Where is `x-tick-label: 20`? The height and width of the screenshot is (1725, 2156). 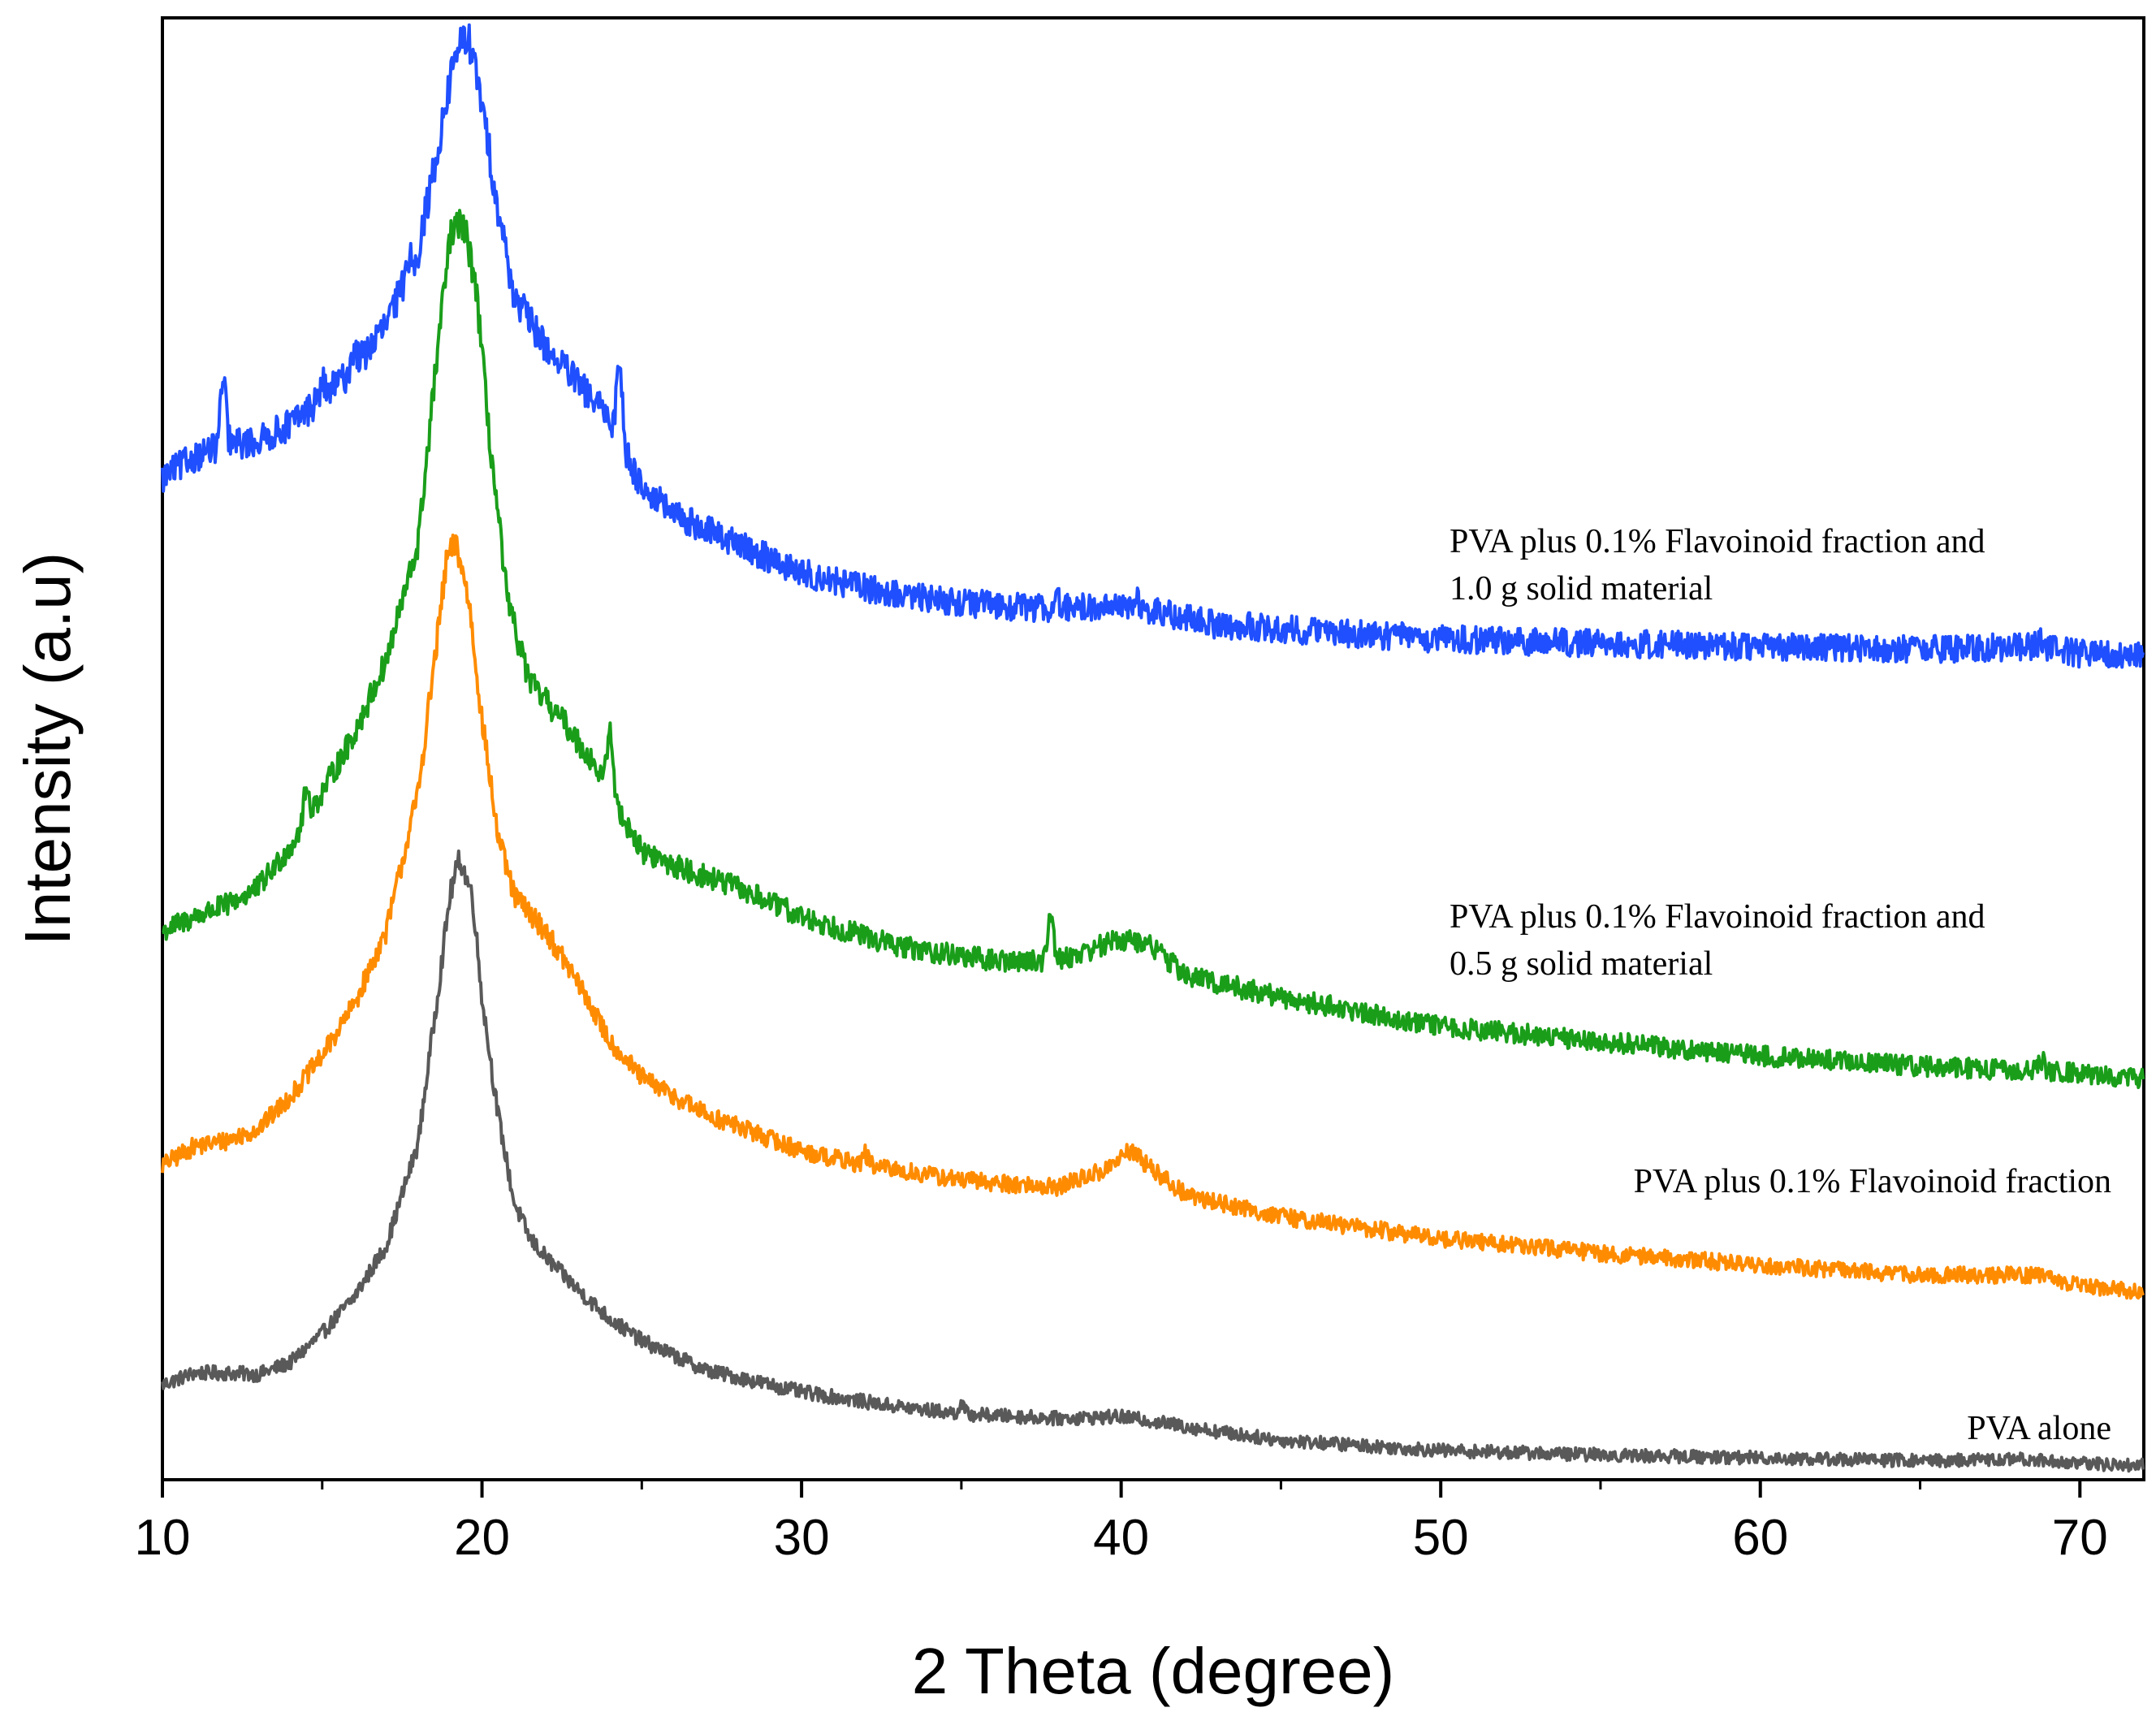 x-tick-label: 20 is located at coordinates (482, 1538).